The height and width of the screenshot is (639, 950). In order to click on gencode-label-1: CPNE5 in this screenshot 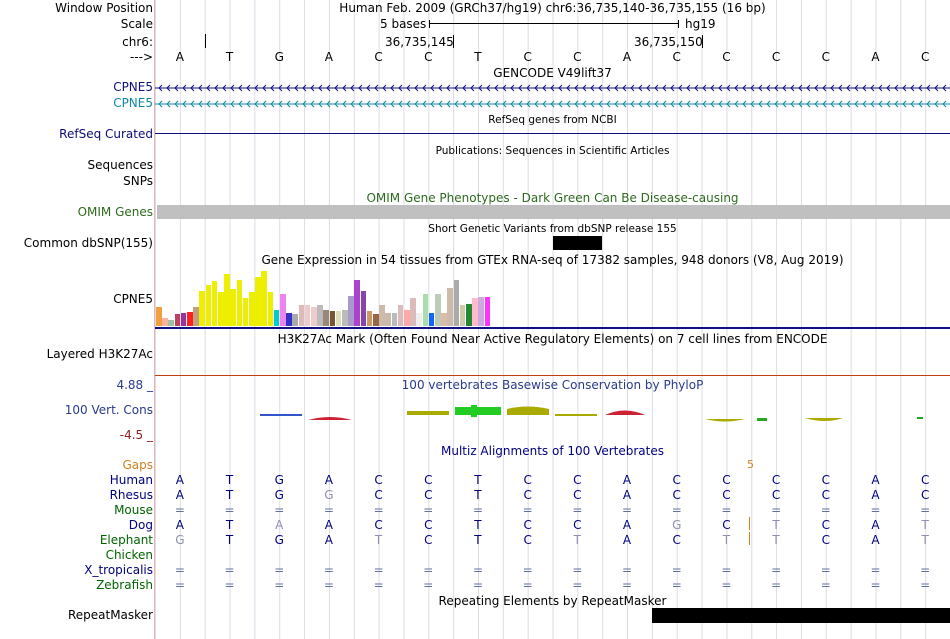, I will do `click(133, 87)`.